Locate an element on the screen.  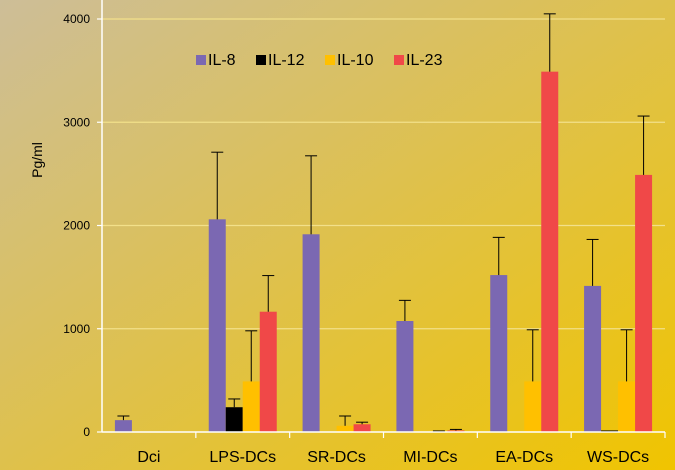
y-tick-label: 3000 is located at coordinates (76, 122).